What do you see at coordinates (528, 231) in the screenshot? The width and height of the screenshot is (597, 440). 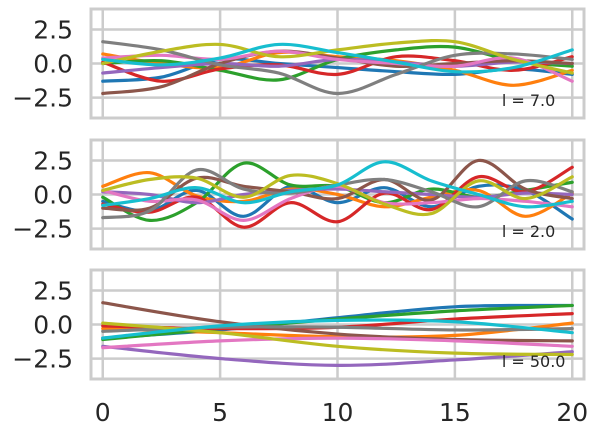 I see `lengthscale-annotation: l = 2.0` at bounding box center [528, 231].